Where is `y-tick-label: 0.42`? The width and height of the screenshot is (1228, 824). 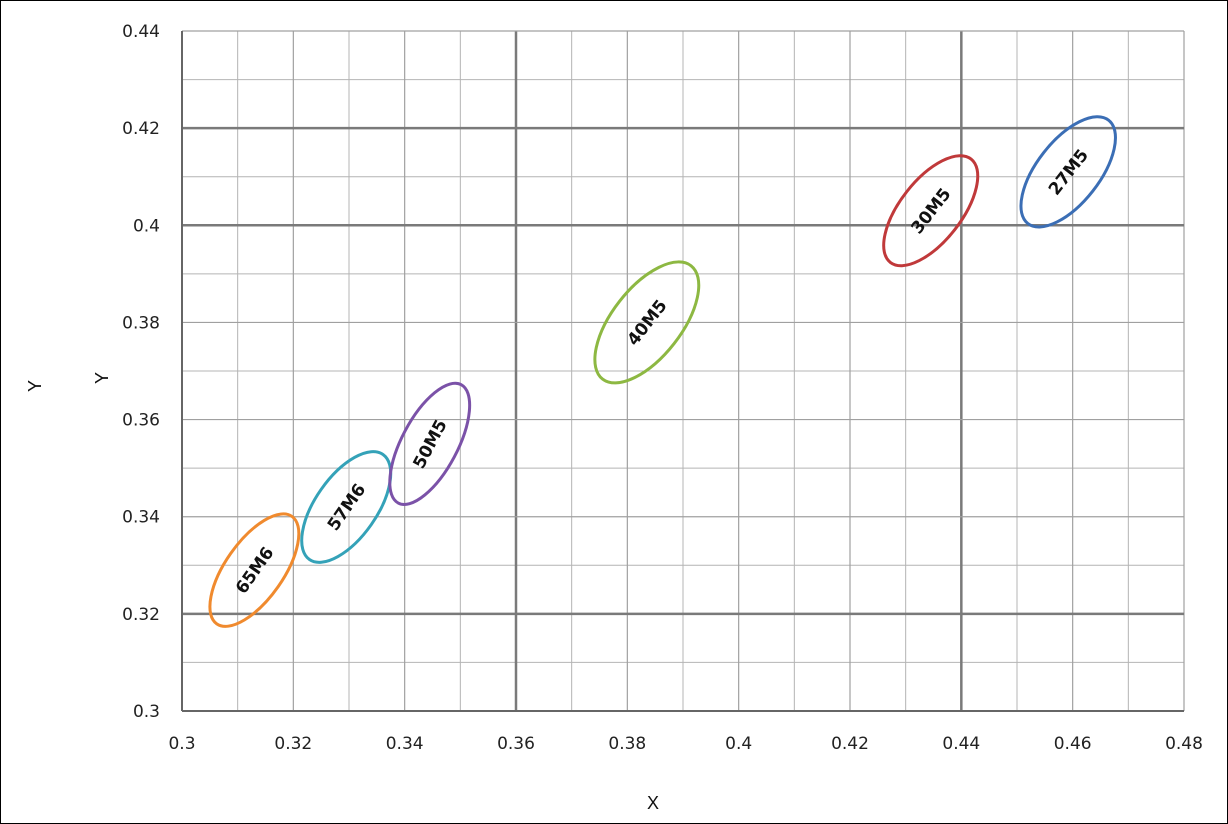
y-tick-label: 0.42 is located at coordinates (141, 129).